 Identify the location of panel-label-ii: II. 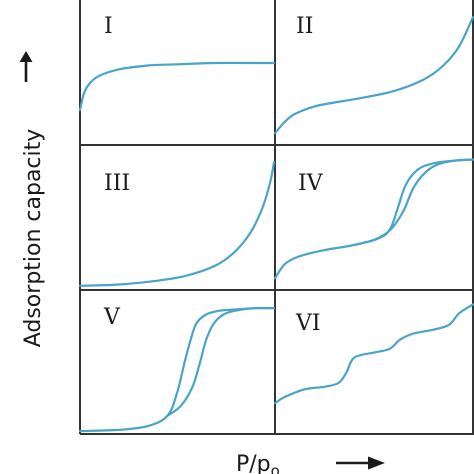
(304, 26).